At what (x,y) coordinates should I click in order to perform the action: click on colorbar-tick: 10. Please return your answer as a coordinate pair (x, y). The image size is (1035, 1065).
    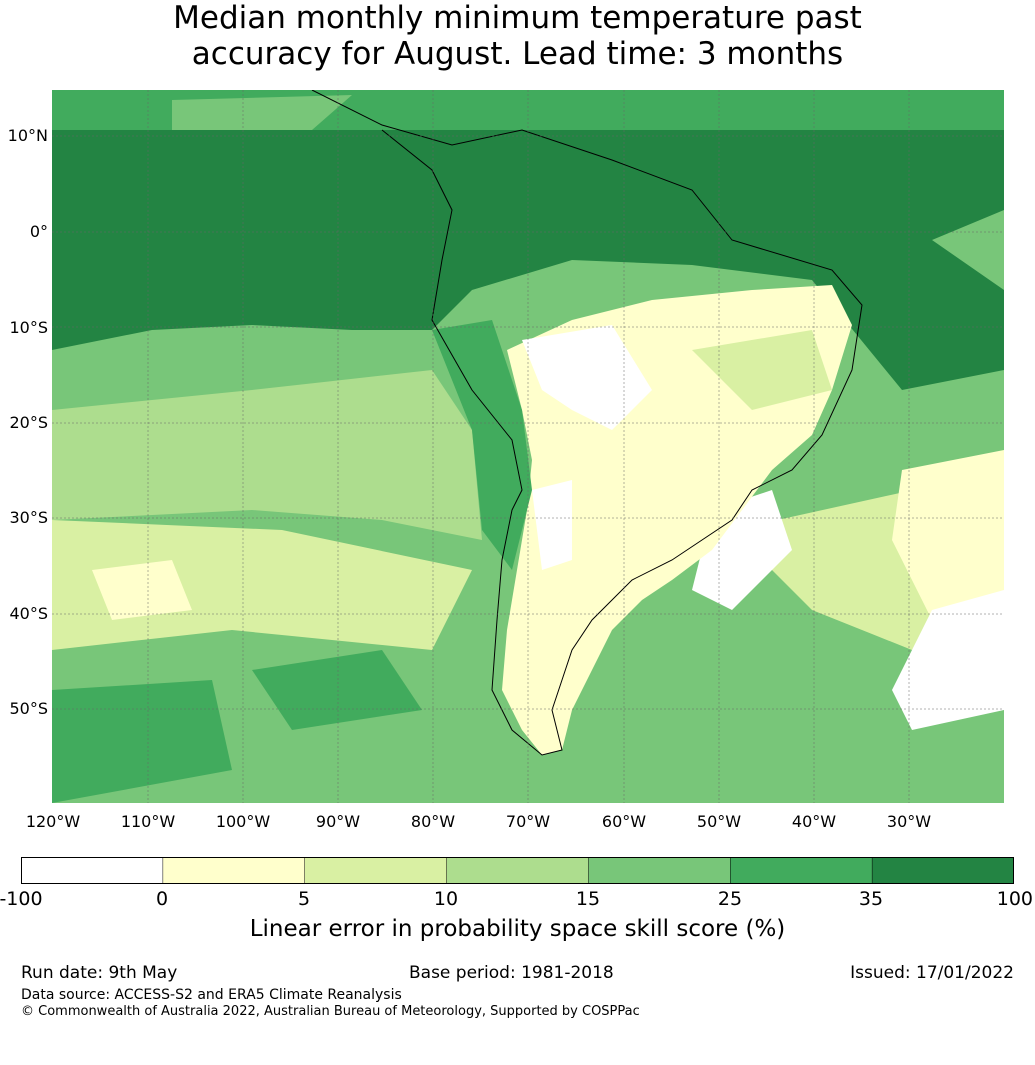
    Looking at the image, I should click on (446, 899).